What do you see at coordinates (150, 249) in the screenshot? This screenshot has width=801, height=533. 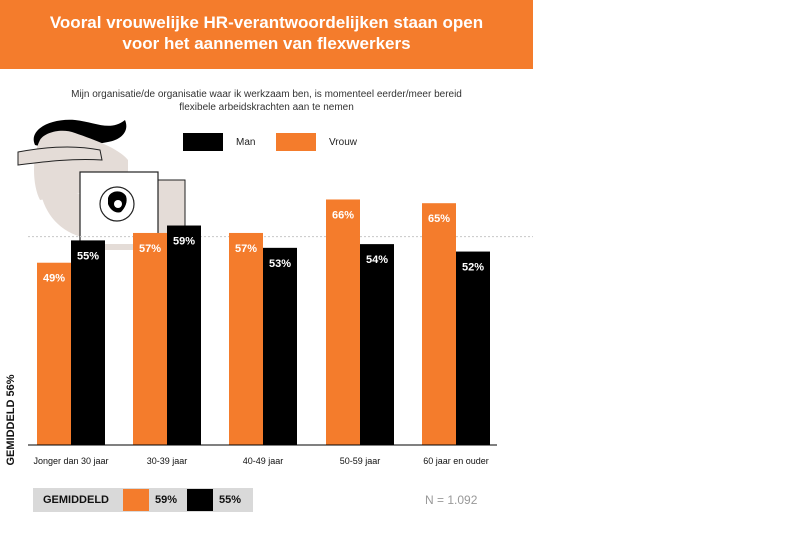 I see `data-label-vrouw-2: 57%` at bounding box center [150, 249].